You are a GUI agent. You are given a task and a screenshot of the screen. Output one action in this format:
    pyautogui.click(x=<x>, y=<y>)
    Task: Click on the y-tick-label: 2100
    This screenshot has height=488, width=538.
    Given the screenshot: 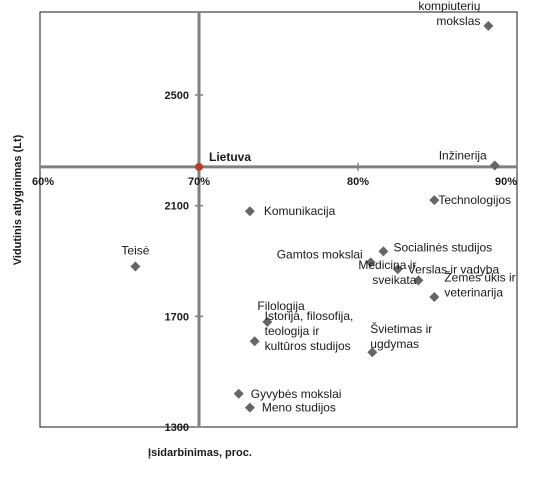 What is the action you would take?
    pyautogui.click(x=177, y=207)
    